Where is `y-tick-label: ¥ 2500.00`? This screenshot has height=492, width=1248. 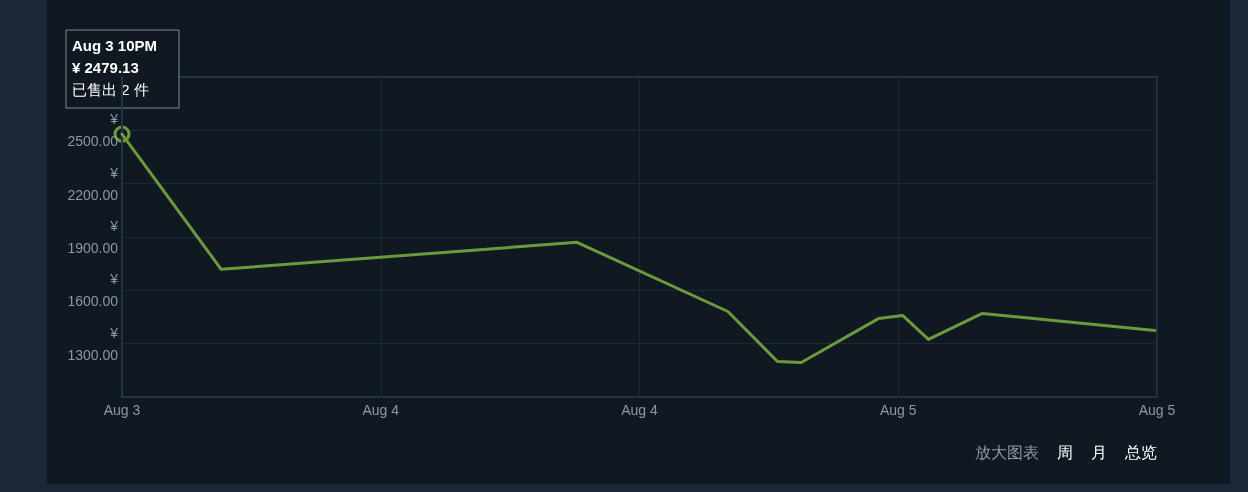 y-tick-label: ¥ 2500.00 is located at coordinates (93, 130).